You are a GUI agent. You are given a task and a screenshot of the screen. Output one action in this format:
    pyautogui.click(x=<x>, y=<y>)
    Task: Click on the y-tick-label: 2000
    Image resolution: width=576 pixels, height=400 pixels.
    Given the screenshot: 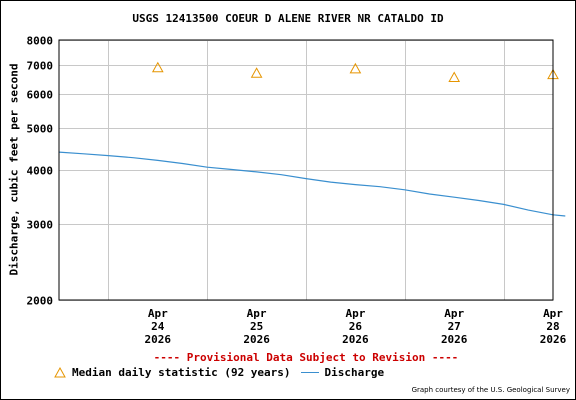 What is the action you would take?
    pyautogui.click(x=40, y=301)
    